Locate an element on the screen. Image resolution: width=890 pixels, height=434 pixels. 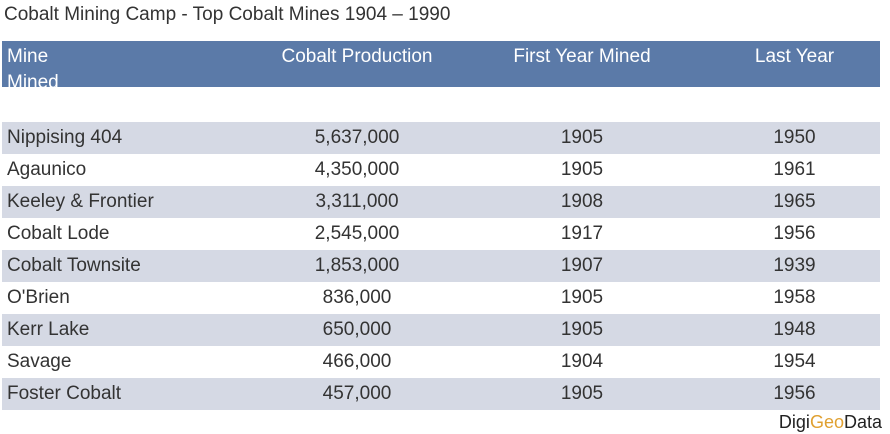
cell-production: 1,853,000 is located at coordinates (357, 265).